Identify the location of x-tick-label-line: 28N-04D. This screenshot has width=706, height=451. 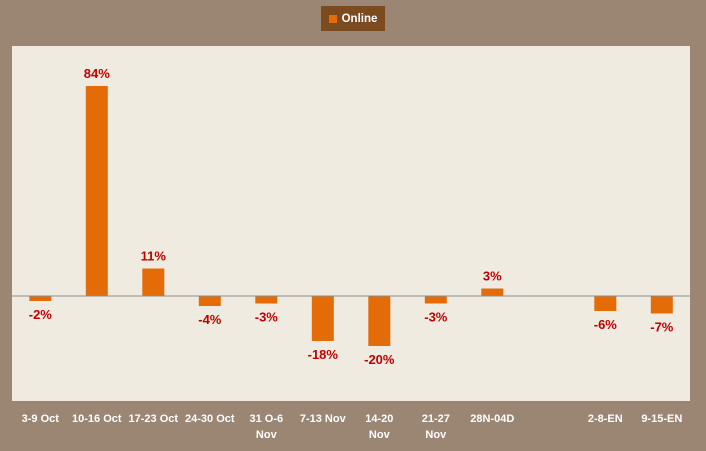
(492, 419).